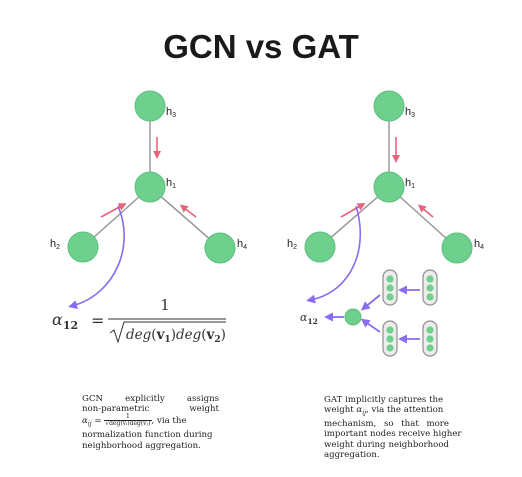 The width and height of the screenshot is (522, 477). What do you see at coordinates (389, 106) in the screenshot?
I see `gat-node-h3` at bounding box center [389, 106].